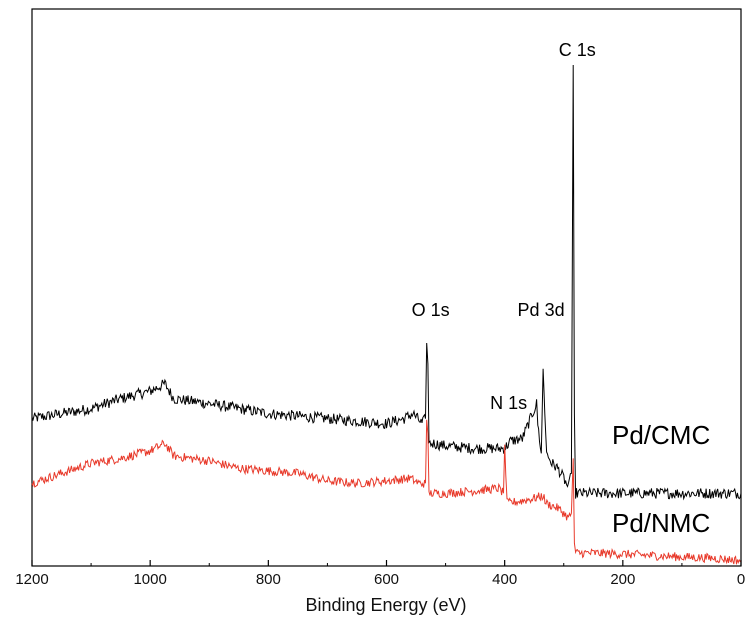  What do you see at coordinates (385, 605) in the screenshot?
I see `x-axis-title: Binding Energy (eV)` at bounding box center [385, 605].